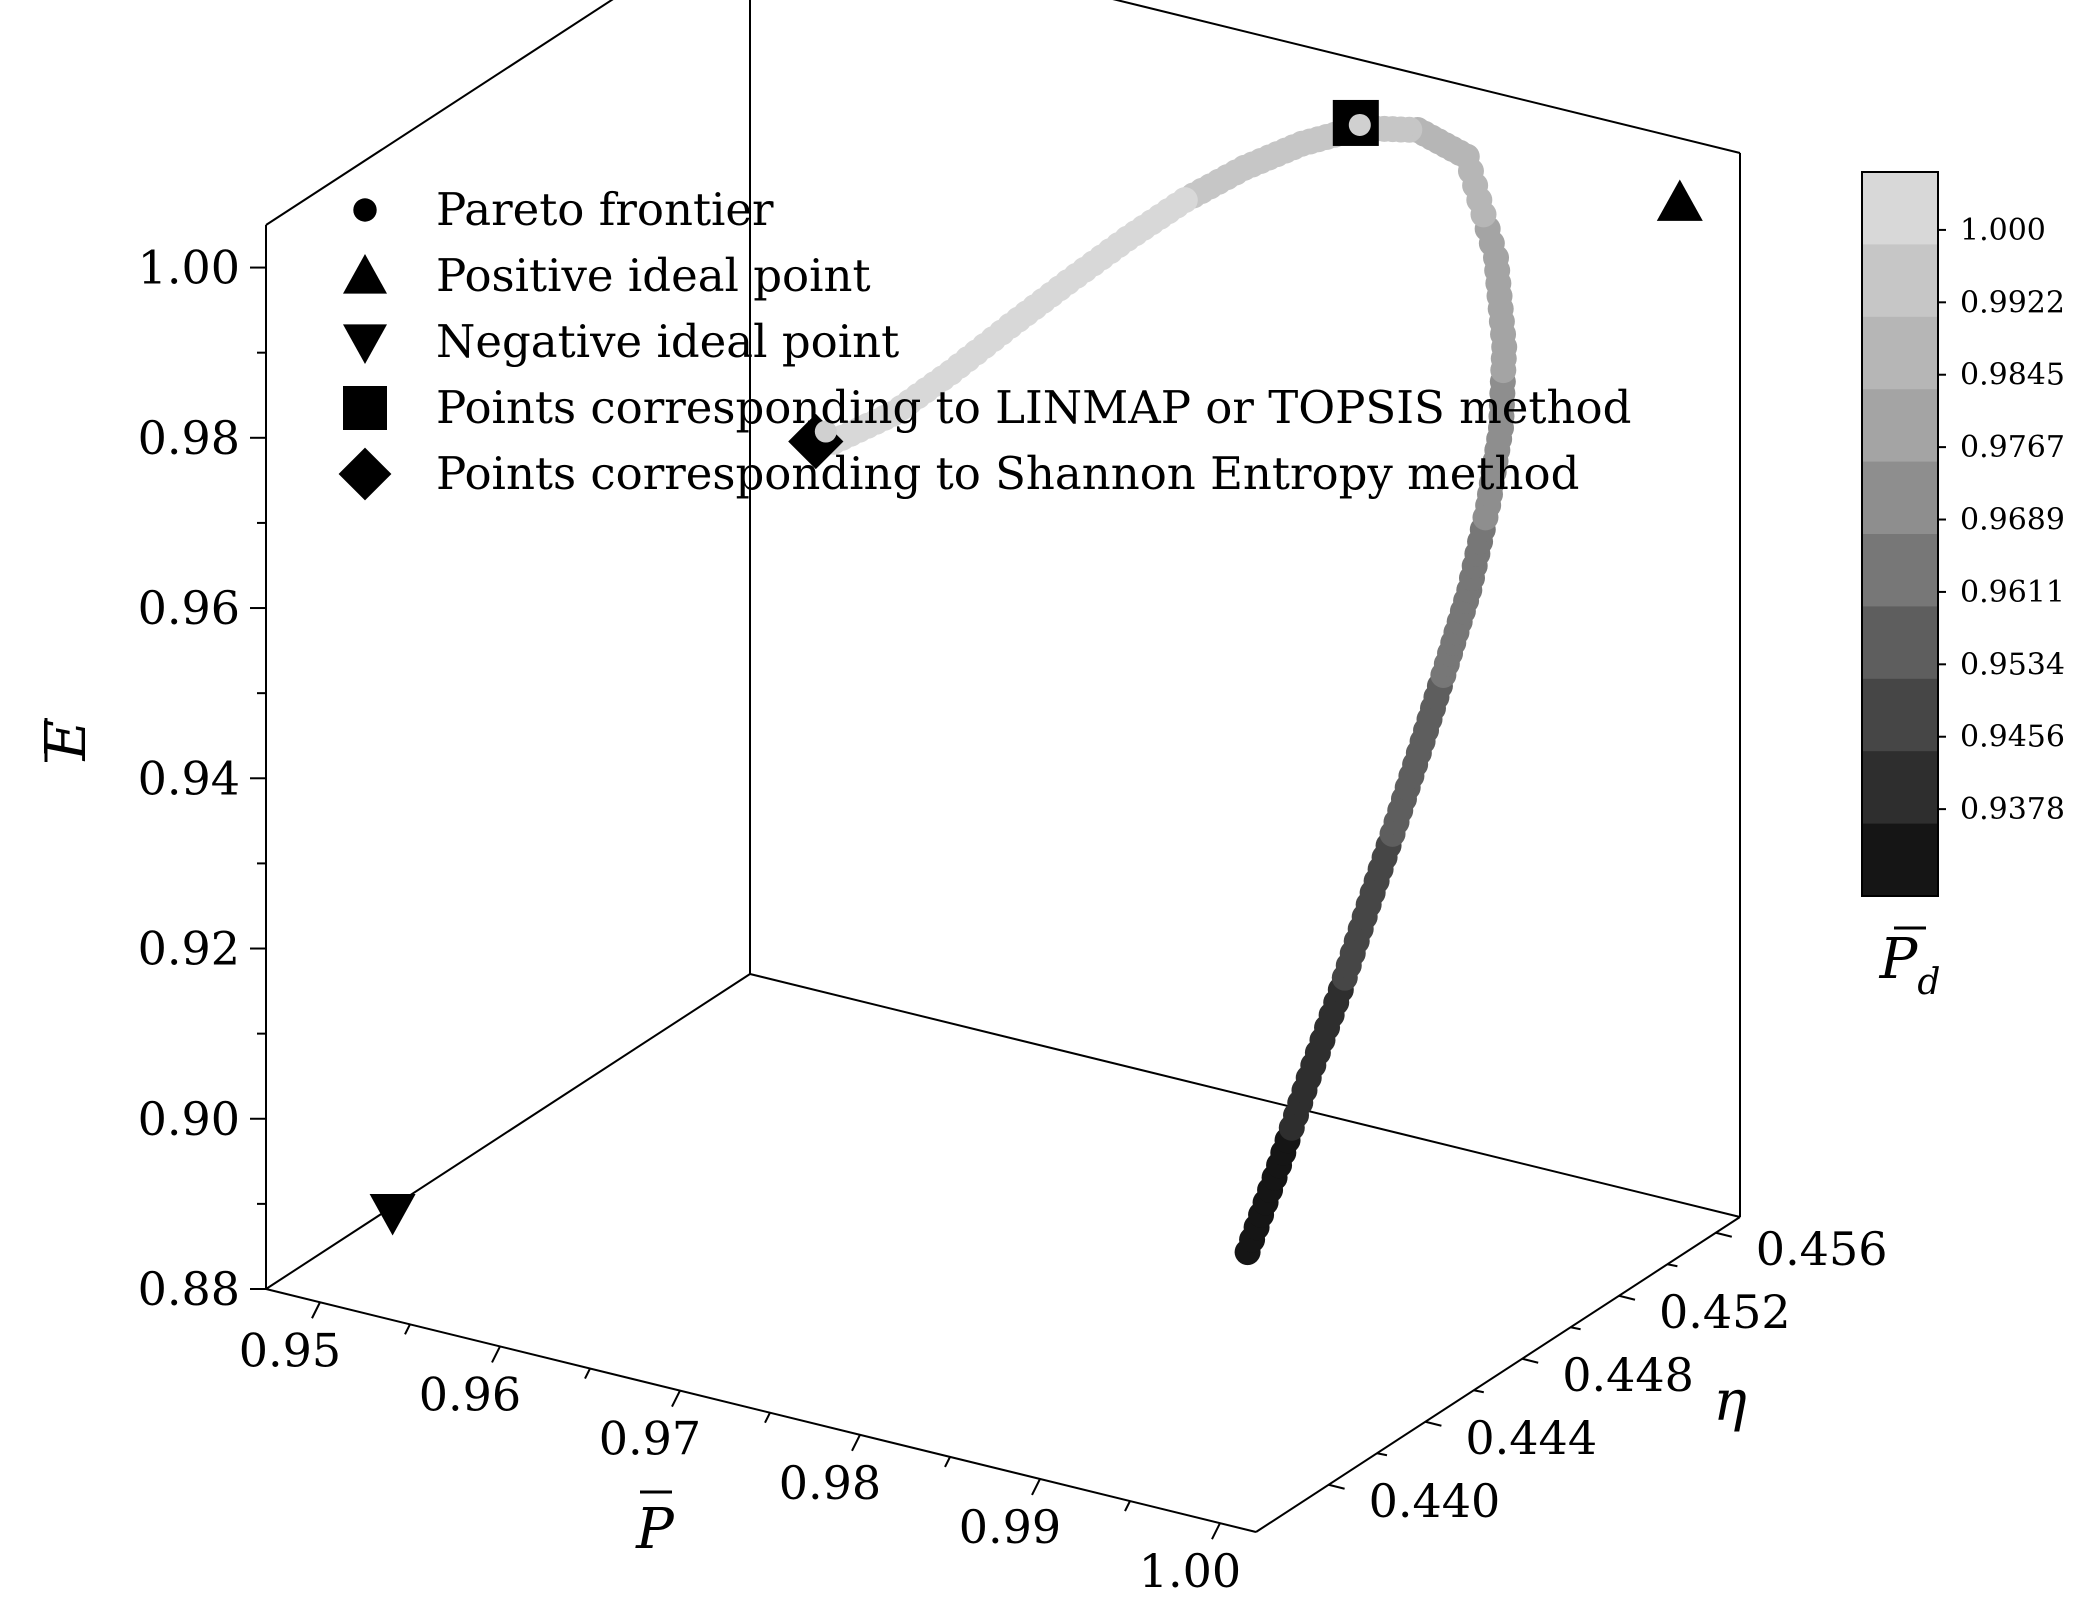  What do you see at coordinates (667, 341) in the screenshot?
I see `legend-label: Negative ideal point` at bounding box center [667, 341].